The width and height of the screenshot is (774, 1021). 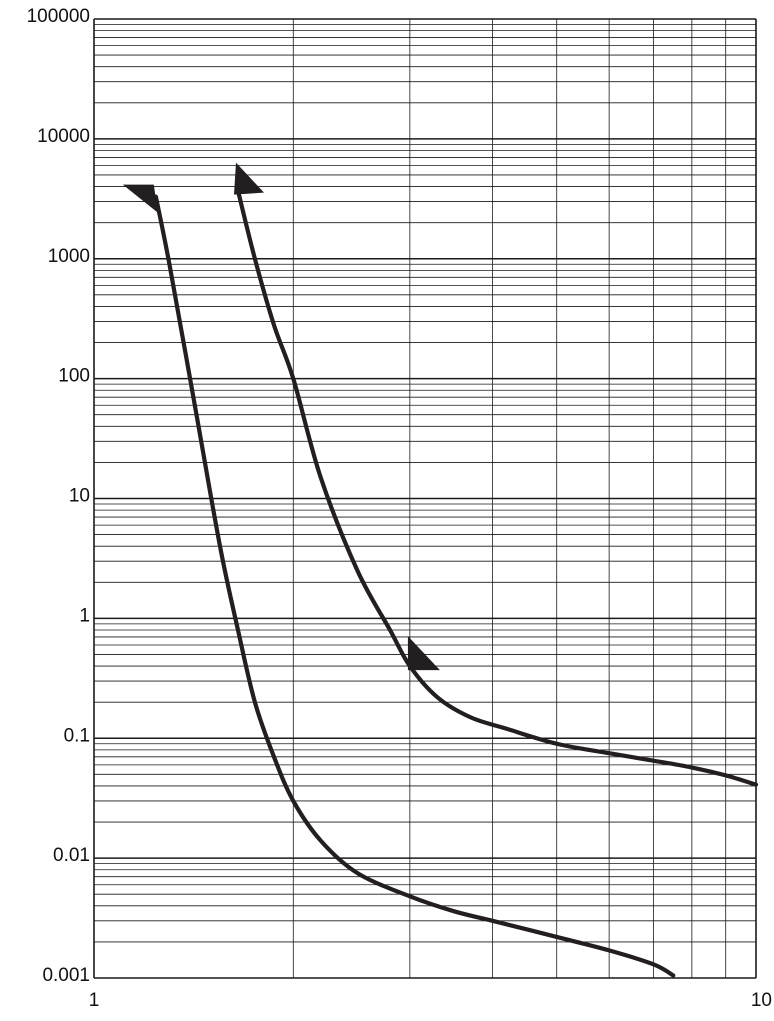 I want to click on y-tick-label: 0.01, so click(x=71, y=855).